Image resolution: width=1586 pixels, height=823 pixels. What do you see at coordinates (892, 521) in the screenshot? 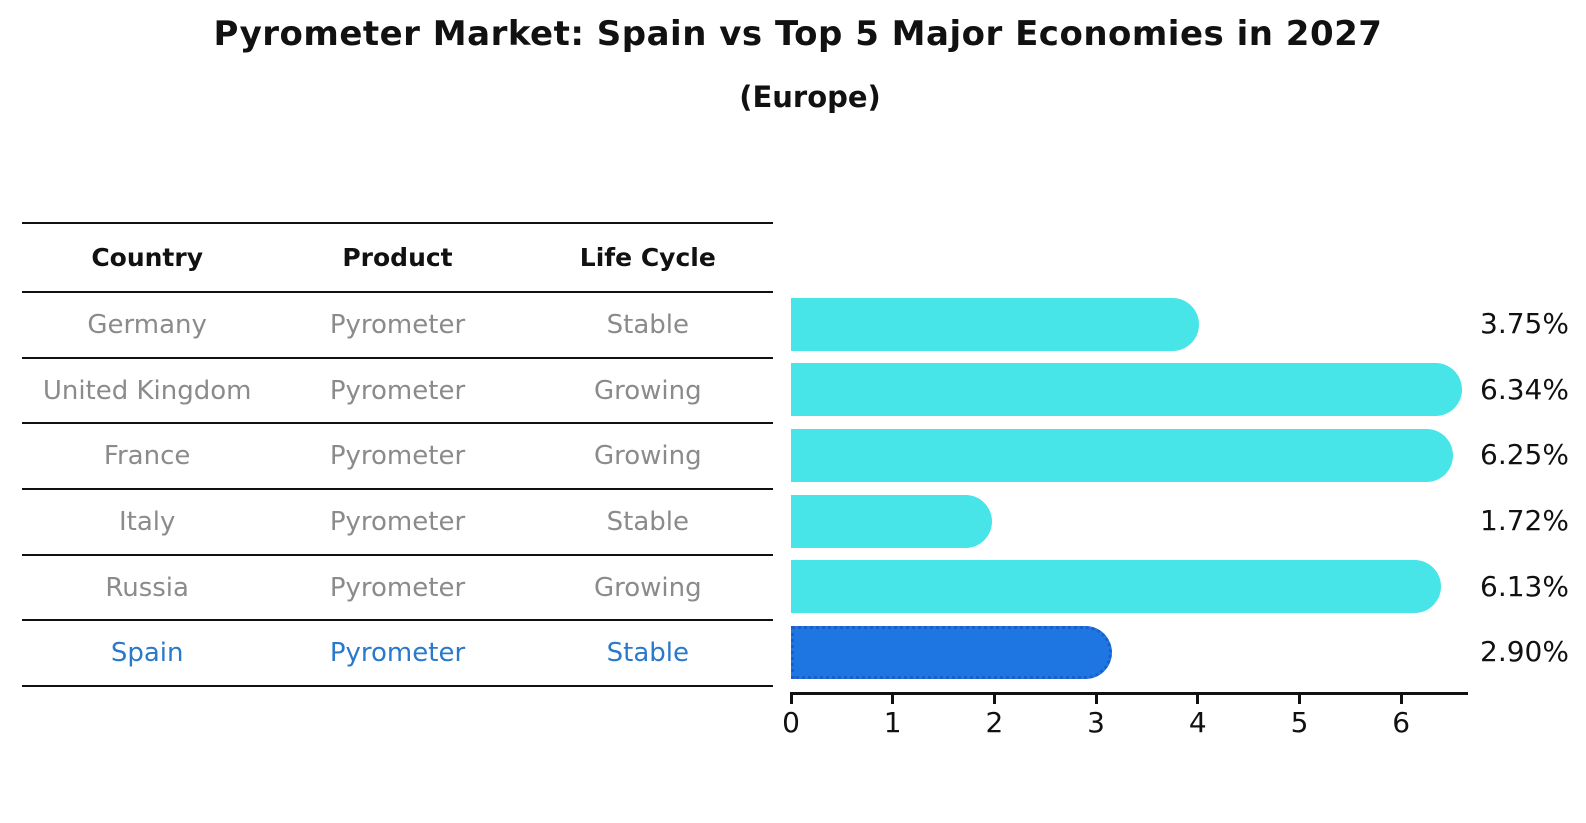
I see `bar-italy` at bounding box center [892, 521].